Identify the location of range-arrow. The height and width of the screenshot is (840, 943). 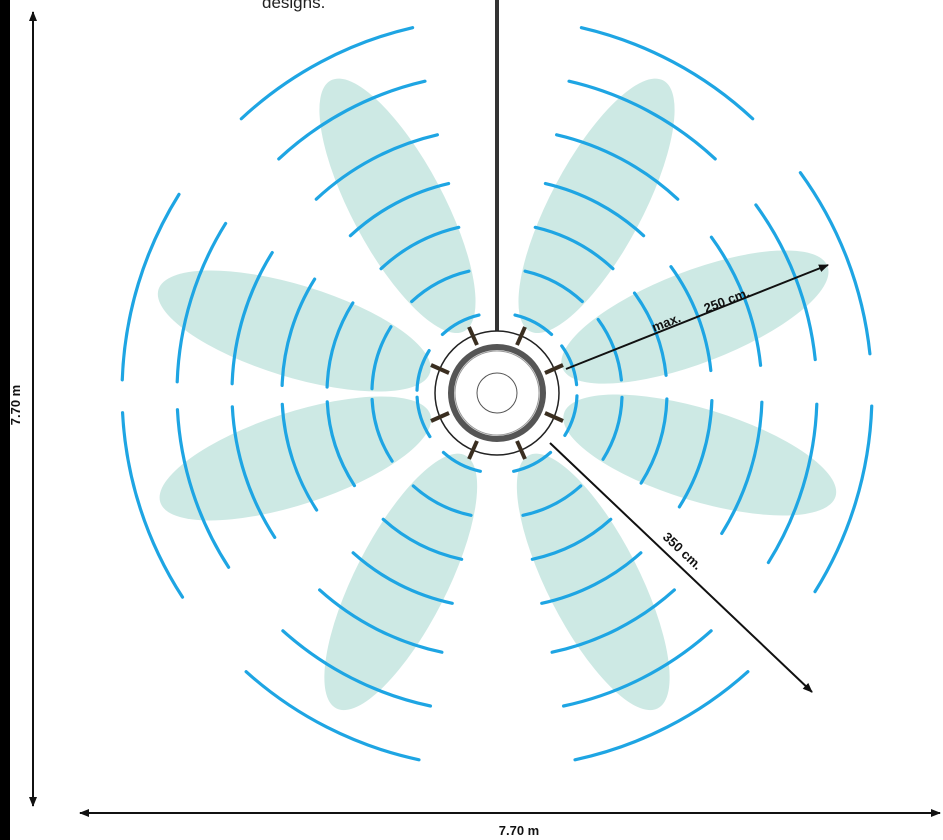
(697, 317).